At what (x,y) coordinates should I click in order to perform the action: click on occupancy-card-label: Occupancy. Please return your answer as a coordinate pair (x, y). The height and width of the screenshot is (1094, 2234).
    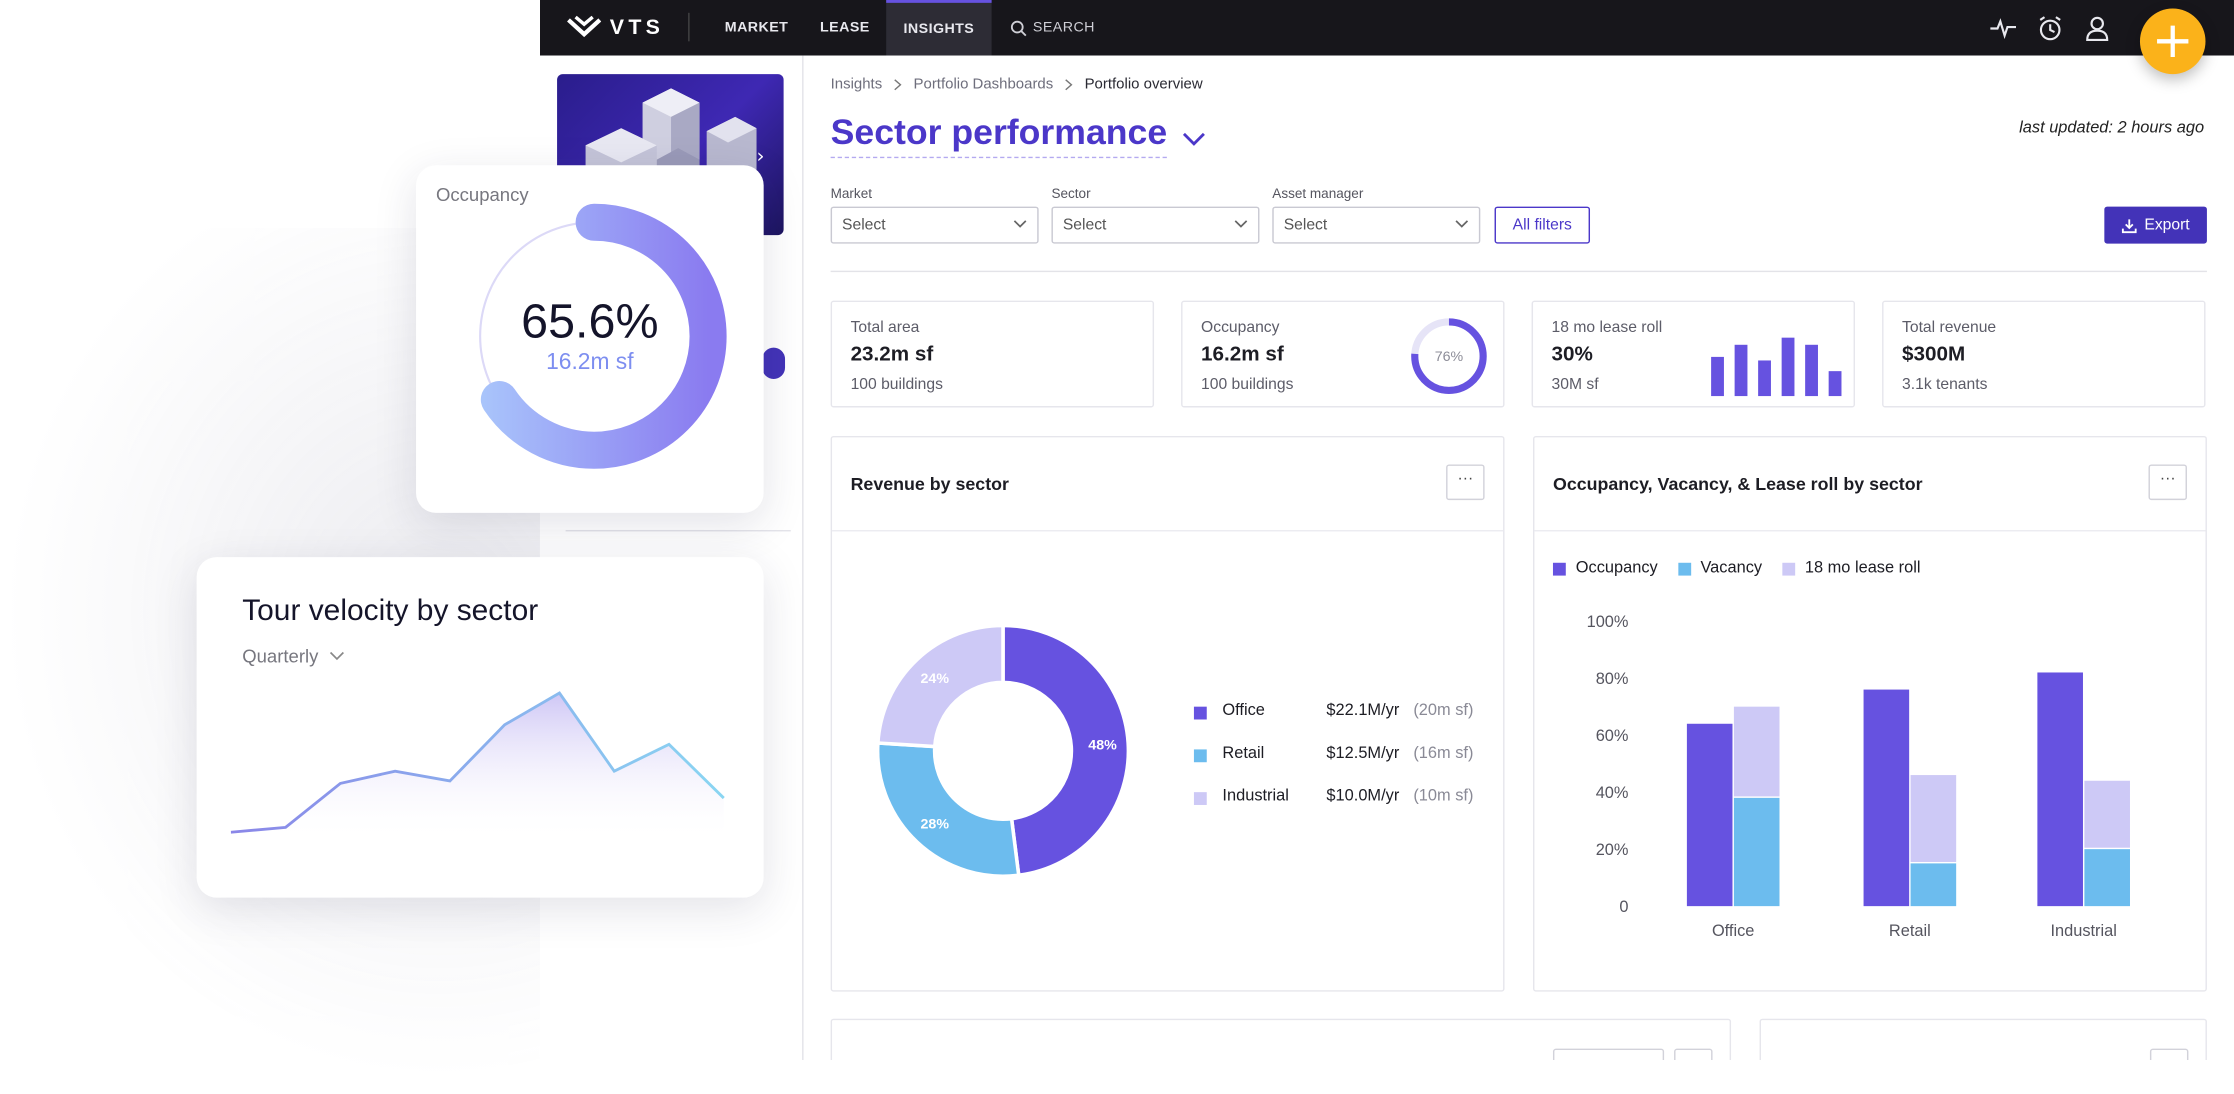
    Looking at the image, I should click on (482, 194).